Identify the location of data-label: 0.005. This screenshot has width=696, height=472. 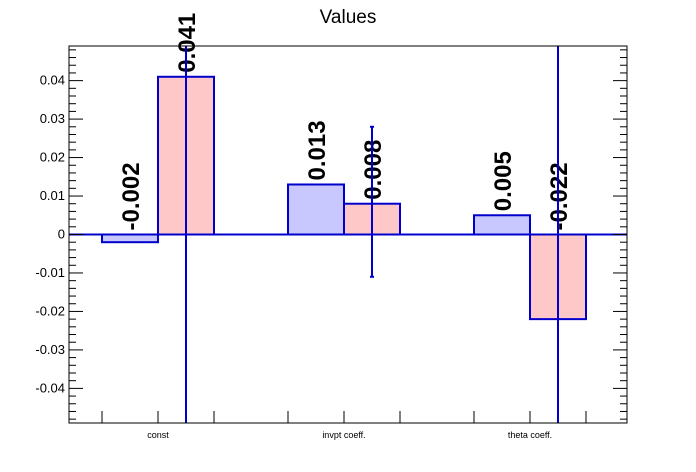
(503, 181).